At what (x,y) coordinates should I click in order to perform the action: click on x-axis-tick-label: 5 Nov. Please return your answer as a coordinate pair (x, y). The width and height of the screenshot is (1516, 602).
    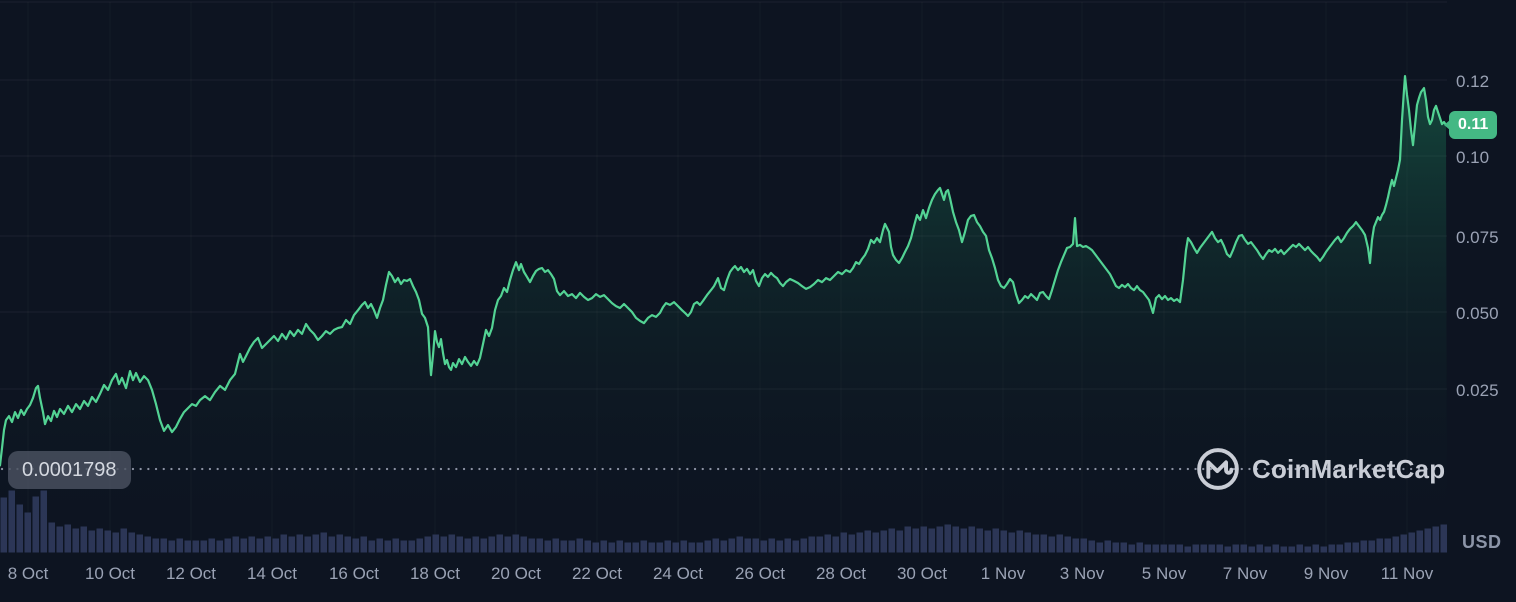
    Looking at the image, I should click on (1164, 573).